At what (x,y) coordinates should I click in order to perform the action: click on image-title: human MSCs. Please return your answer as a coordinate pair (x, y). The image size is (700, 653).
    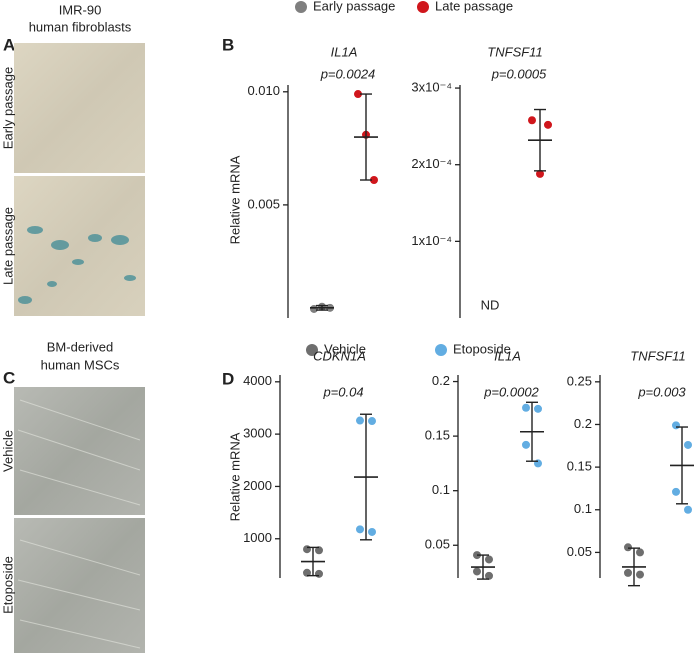
    Looking at the image, I should click on (80, 364).